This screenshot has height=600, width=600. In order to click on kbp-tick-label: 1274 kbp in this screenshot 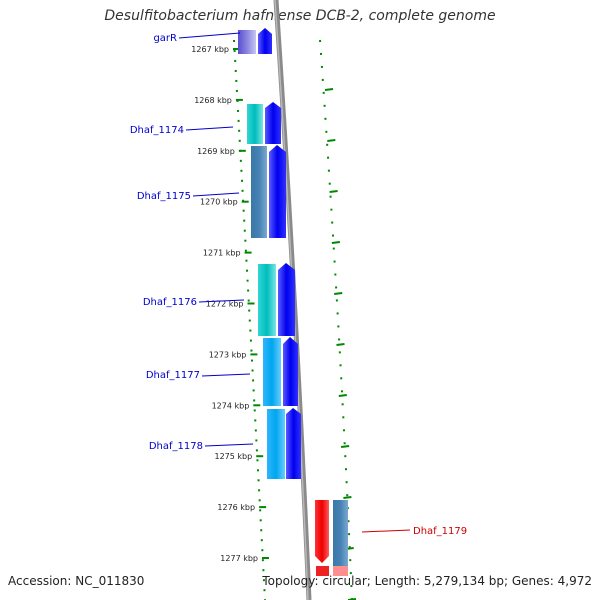, I will do `click(231, 405)`.